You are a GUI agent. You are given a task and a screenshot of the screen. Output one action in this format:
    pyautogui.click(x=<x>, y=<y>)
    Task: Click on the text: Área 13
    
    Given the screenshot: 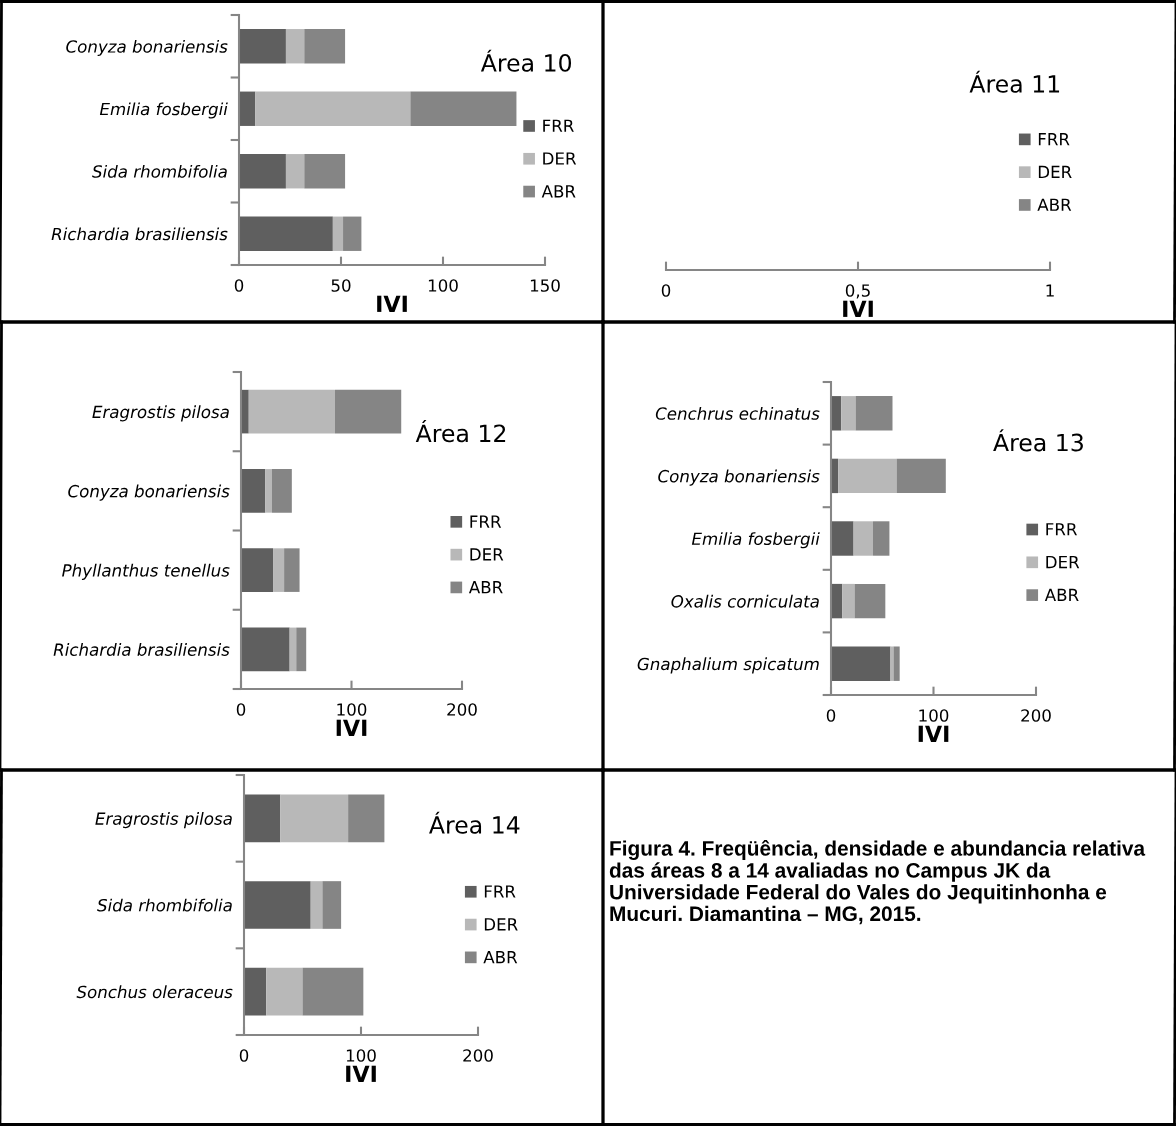 What is the action you would take?
    pyautogui.click(x=1038, y=440)
    